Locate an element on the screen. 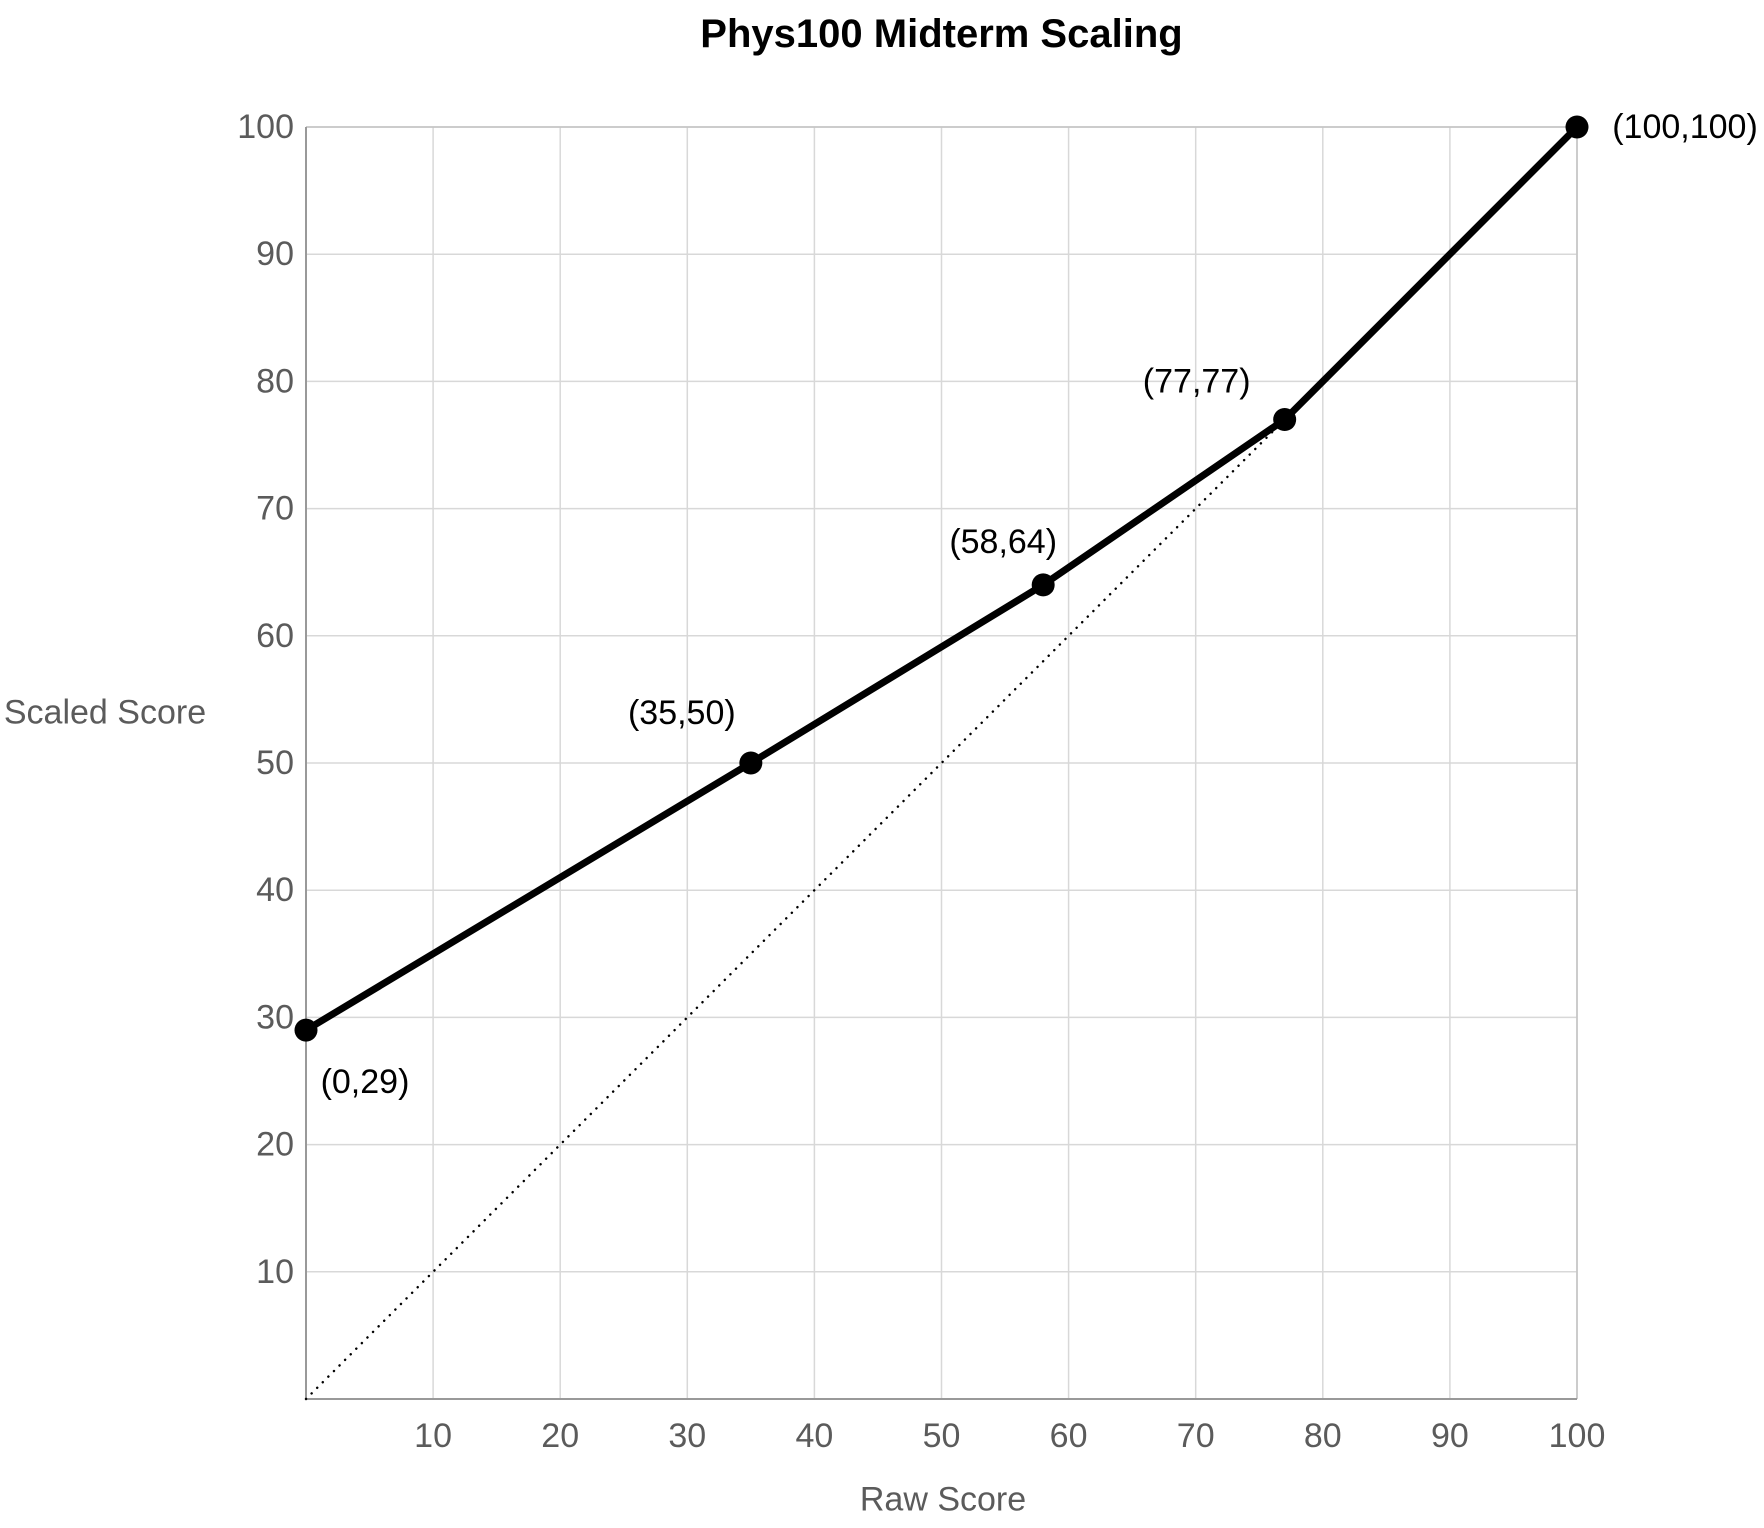  y-tick-label: 90 is located at coordinates (275, 254).